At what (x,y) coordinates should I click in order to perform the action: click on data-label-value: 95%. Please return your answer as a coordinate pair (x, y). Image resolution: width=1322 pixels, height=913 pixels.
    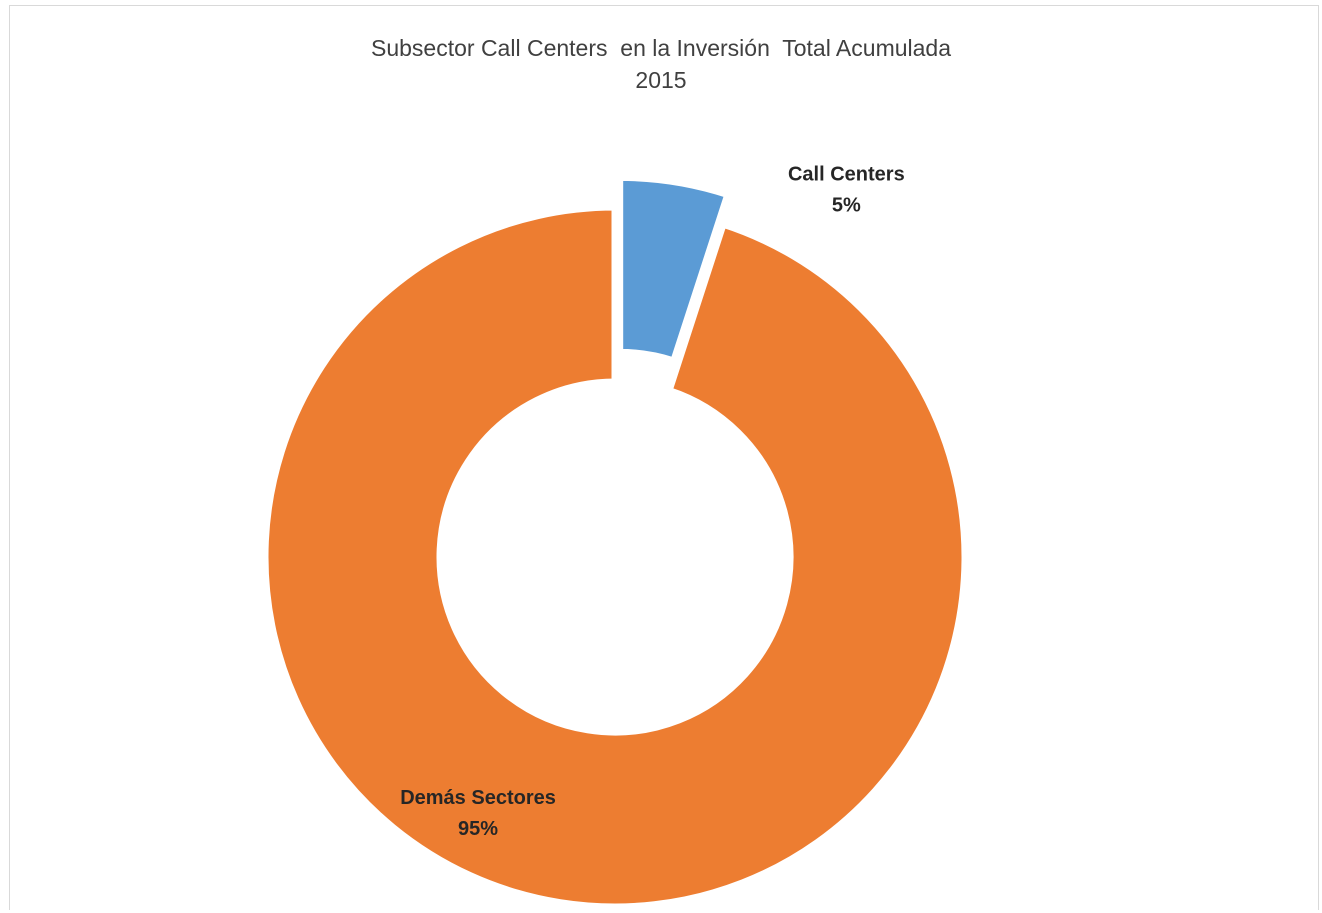
    Looking at the image, I should click on (478, 829).